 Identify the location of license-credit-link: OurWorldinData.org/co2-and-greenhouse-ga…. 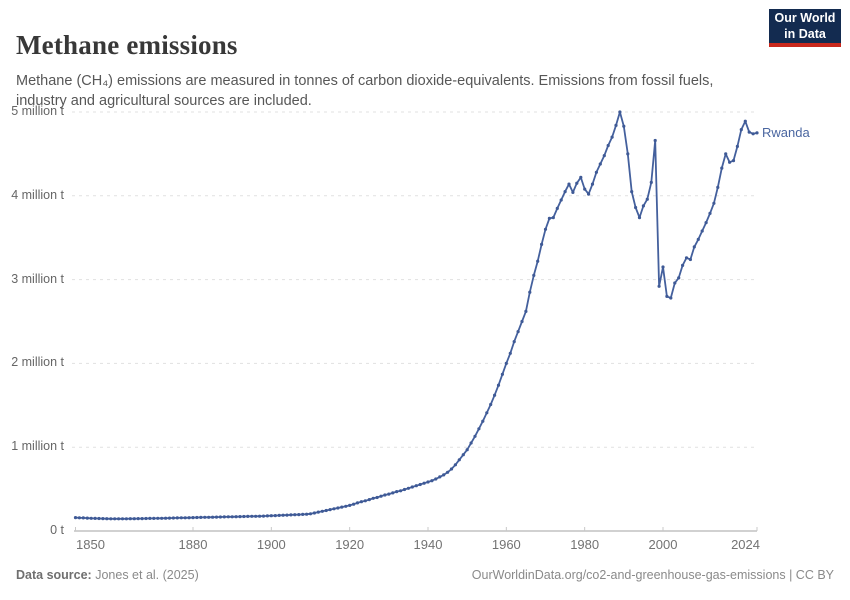
(652, 575).